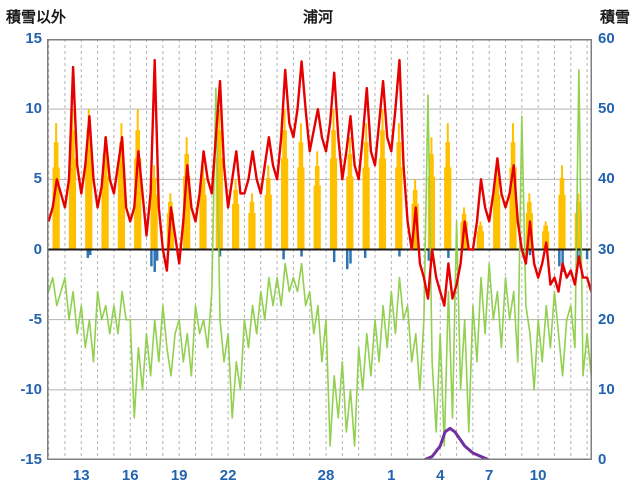 The width and height of the screenshot is (636, 501). Describe the element at coordinates (602, 459) in the screenshot. I see `right-axis-tick: 0` at that location.